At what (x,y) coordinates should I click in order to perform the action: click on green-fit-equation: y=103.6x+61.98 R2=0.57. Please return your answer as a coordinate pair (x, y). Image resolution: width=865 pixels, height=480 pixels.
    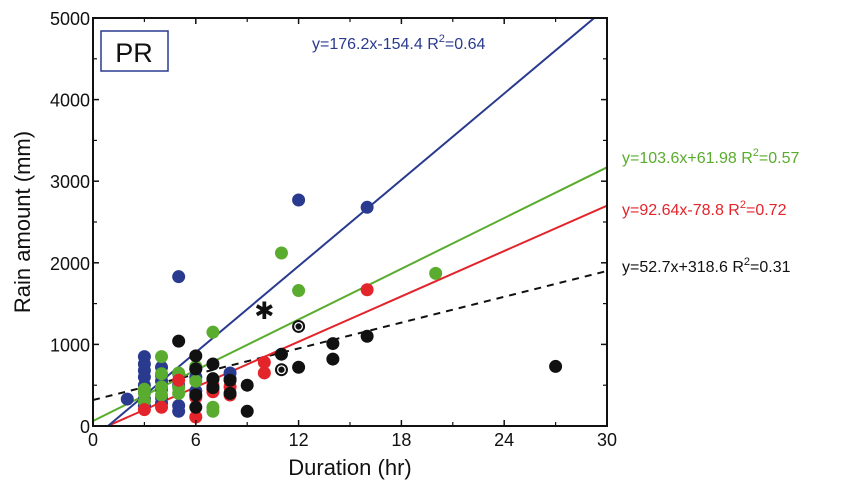
    Looking at the image, I should click on (710, 157).